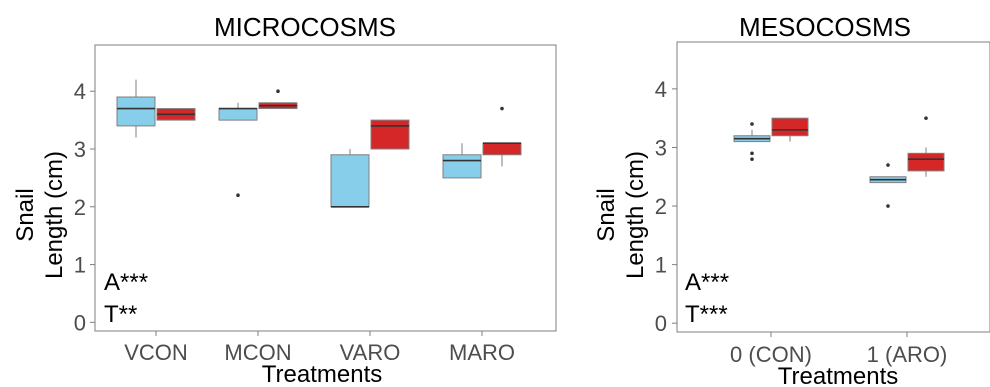  I want to click on box-0-con--s1, so click(790, 129).